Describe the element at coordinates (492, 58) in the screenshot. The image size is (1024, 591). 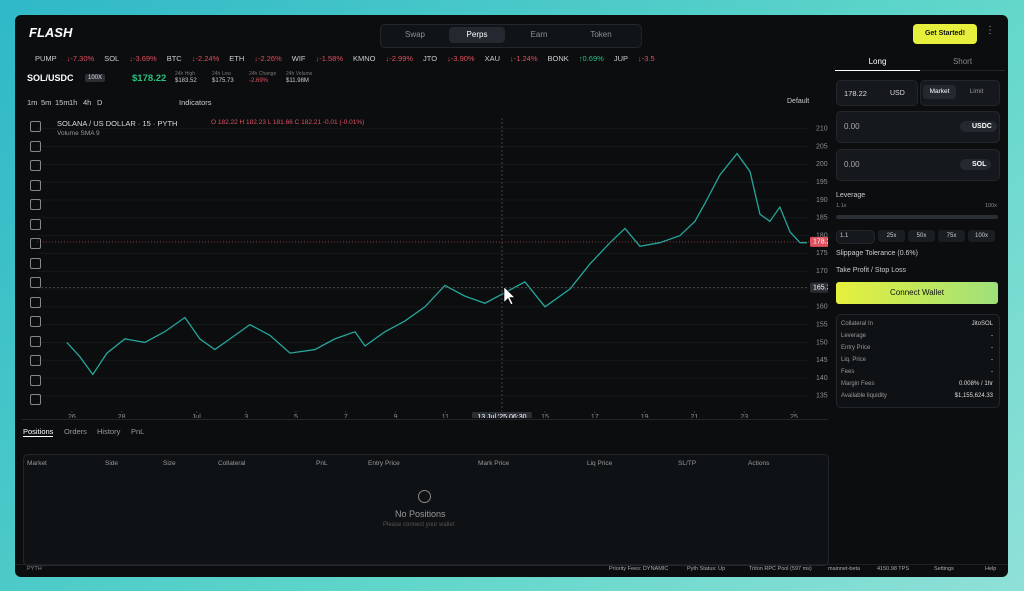
I see `ticker-symbol: XAU` at that location.